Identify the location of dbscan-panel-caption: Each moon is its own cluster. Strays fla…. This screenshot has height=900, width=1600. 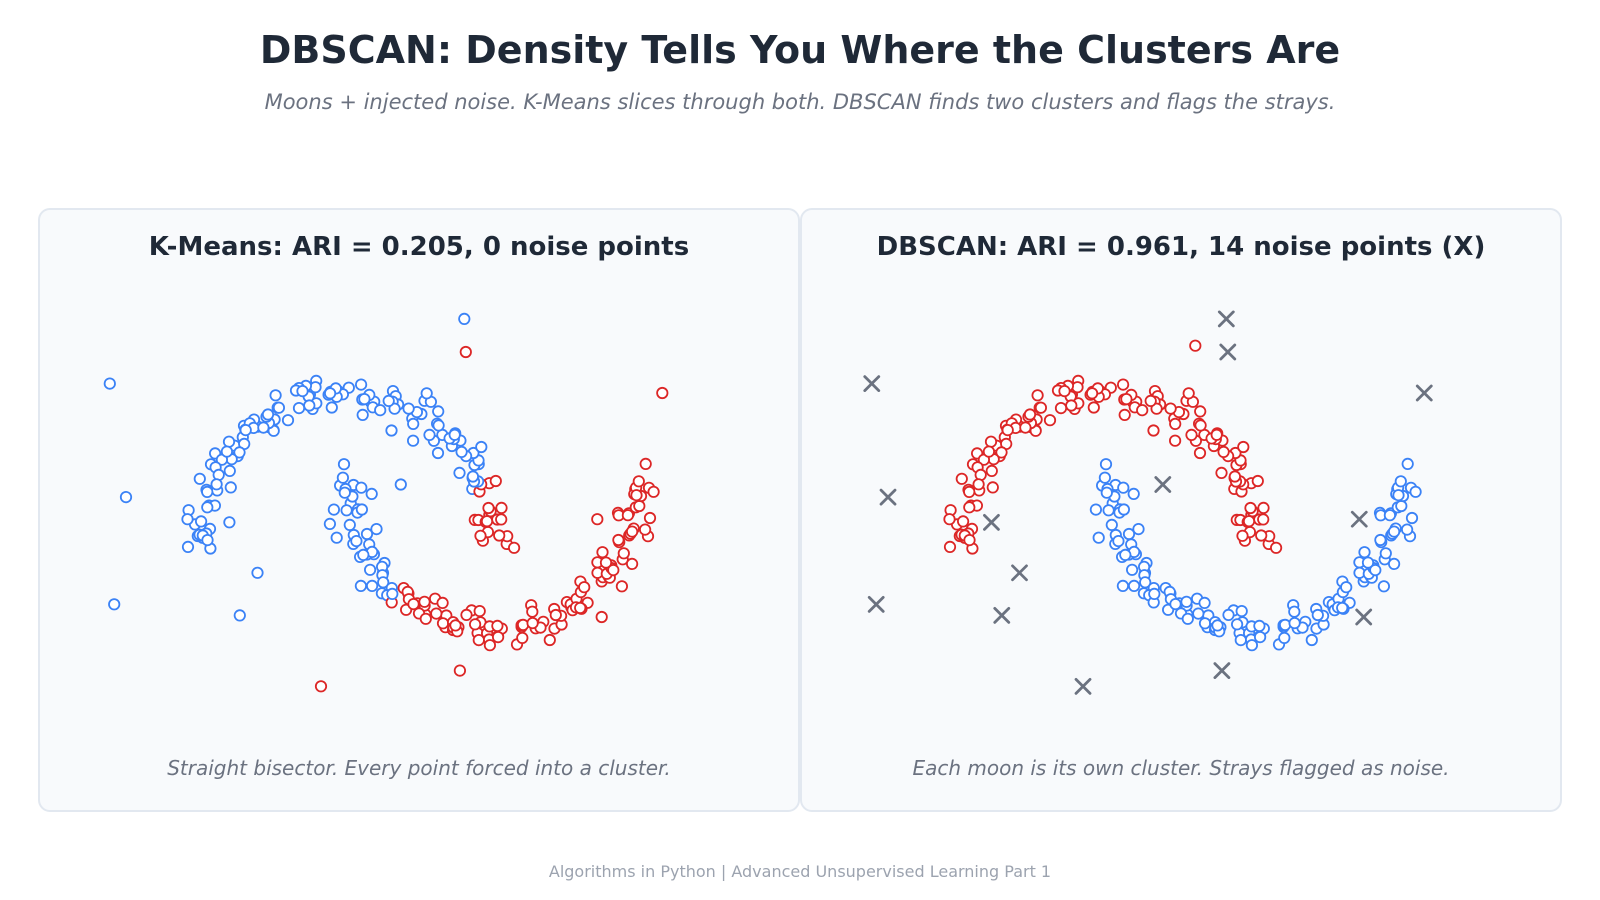
(1181, 768).